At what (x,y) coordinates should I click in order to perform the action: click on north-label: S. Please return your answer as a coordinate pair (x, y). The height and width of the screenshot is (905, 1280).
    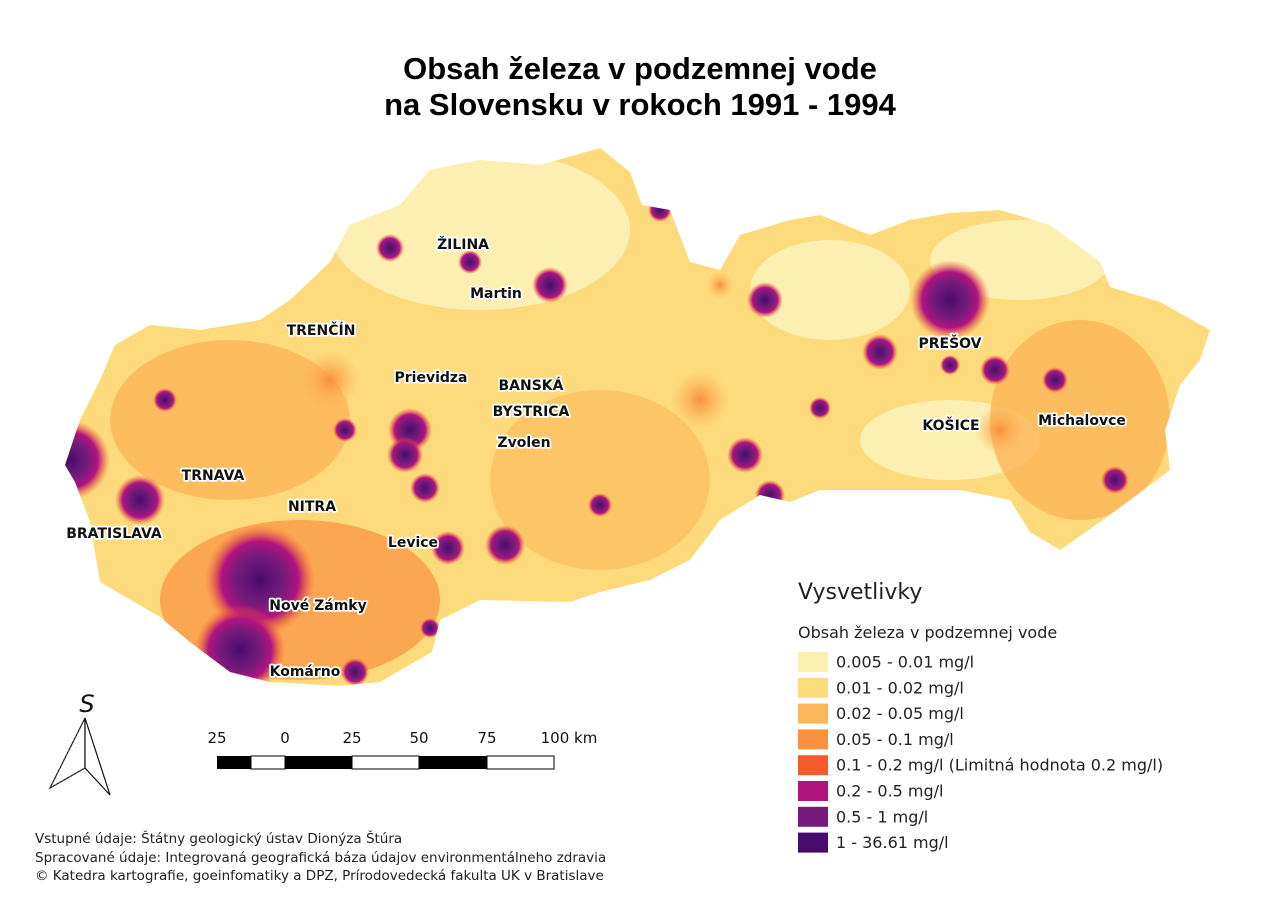
    Looking at the image, I should click on (86, 704).